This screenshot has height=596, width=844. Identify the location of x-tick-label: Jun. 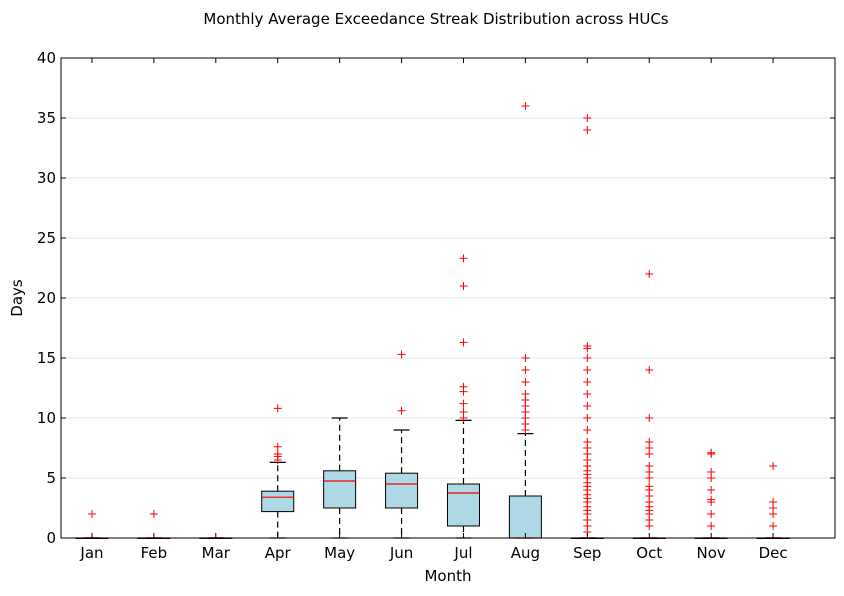
(401, 553).